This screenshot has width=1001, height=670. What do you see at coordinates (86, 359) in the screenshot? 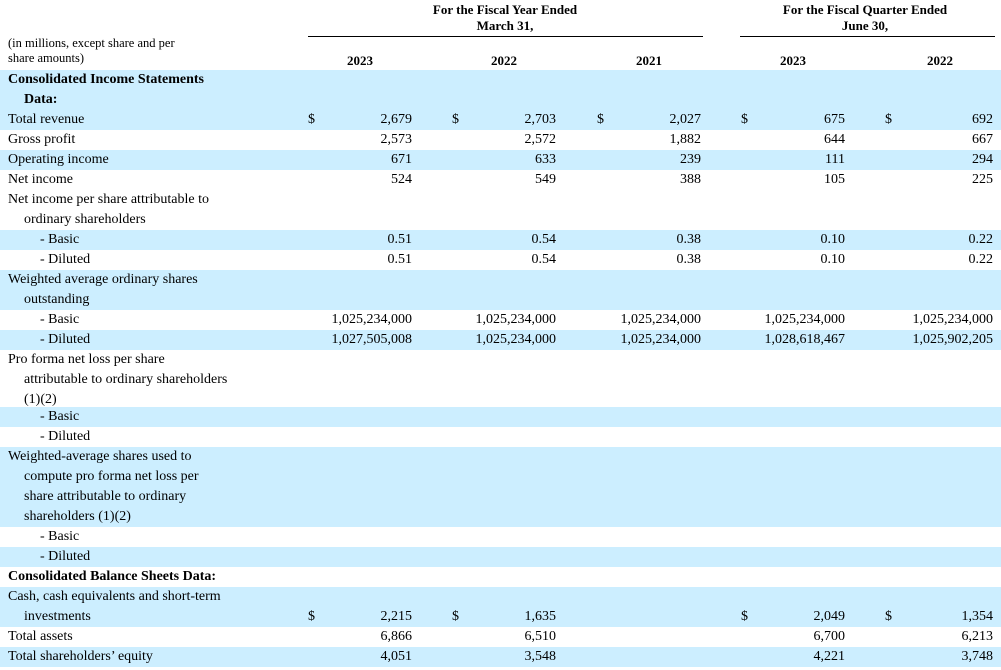
I see `row-label: Pro forma net loss per share` at bounding box center [86, 359].